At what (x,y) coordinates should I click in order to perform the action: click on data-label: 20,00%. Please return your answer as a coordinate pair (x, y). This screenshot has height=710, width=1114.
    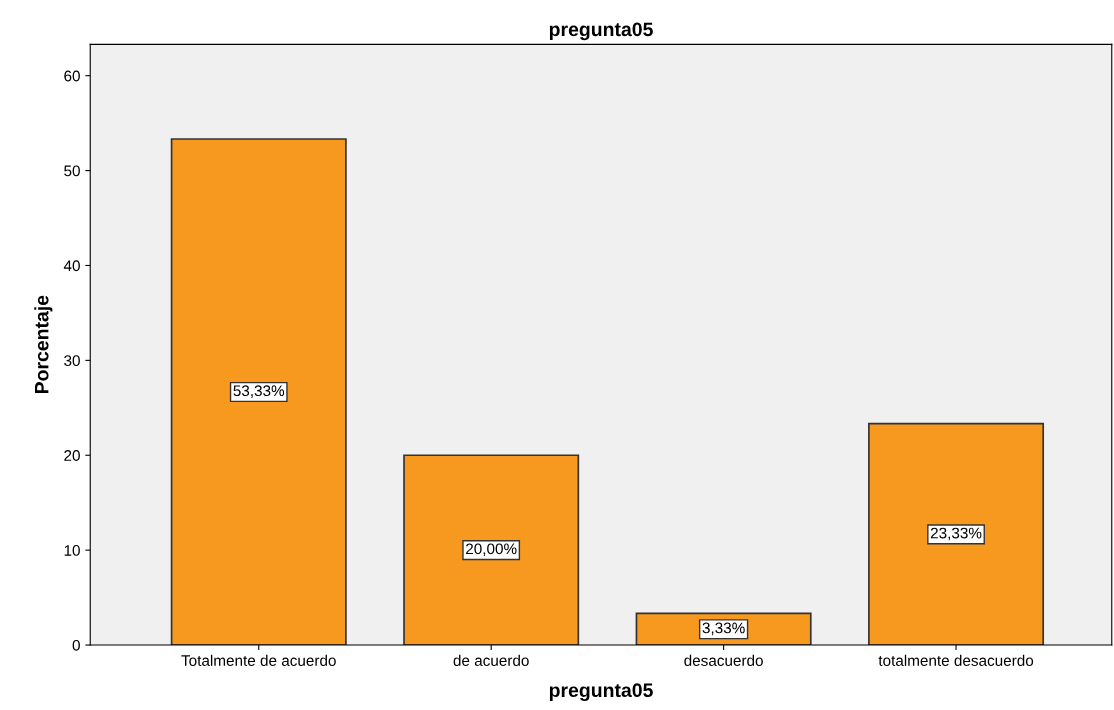
    Looking at the image, I should click on (491, 550).